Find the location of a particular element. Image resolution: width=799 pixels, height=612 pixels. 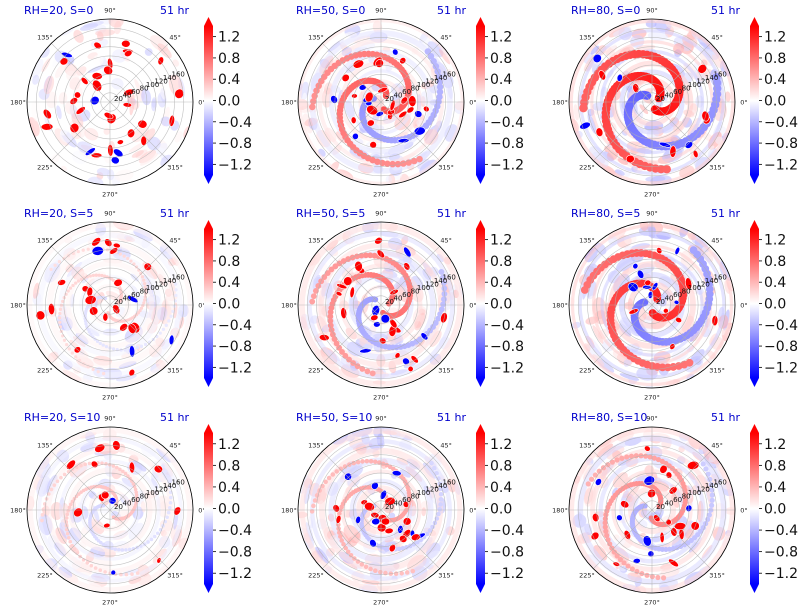

panel-title-left: RH=80, S=10 is located at coordinates (609, 417).